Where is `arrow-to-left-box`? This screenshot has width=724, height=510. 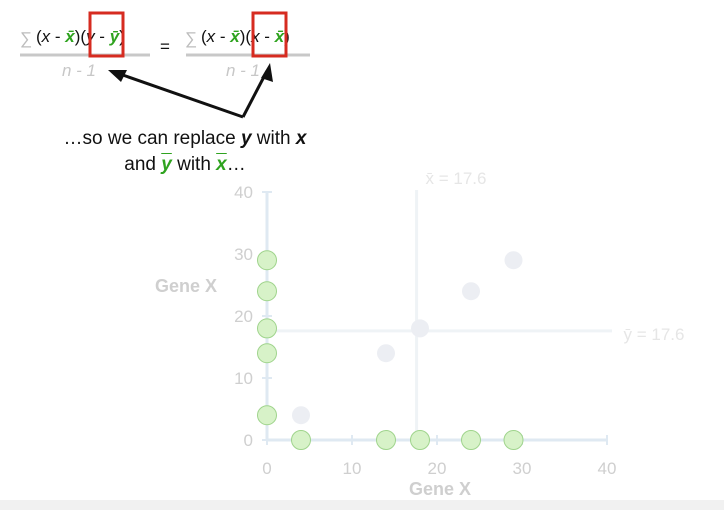 arrow-to-left-box is located at coordinates (180, 95).